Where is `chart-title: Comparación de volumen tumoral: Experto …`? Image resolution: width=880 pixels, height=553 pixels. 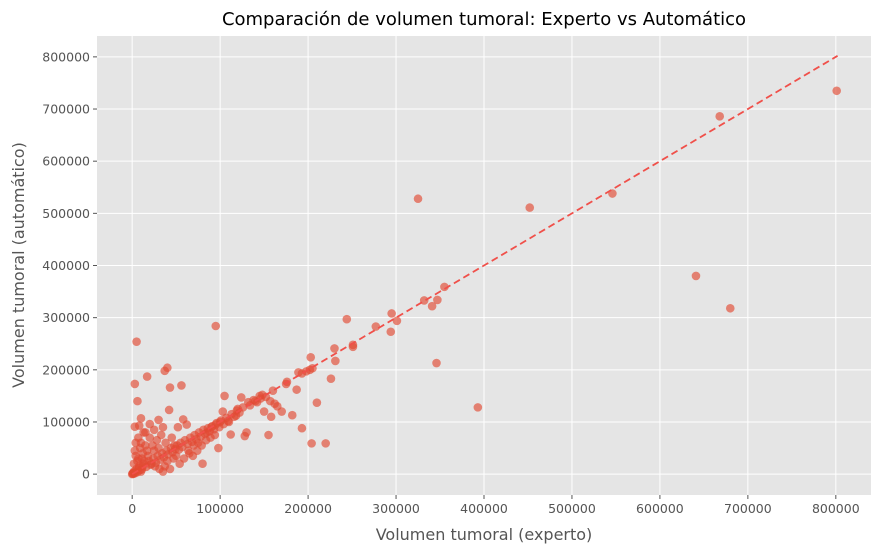 chart-title: Comparación de volumen tumoral: Experto … is located at coordinates (484, 19).